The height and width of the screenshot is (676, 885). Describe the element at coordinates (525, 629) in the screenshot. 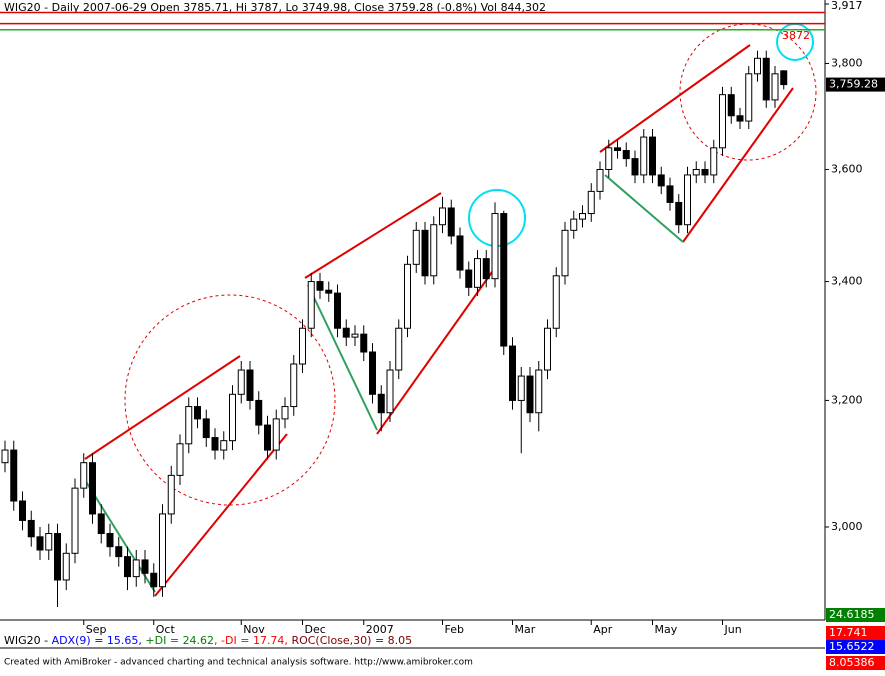

I see `x-tick-label: Mar` at that location.